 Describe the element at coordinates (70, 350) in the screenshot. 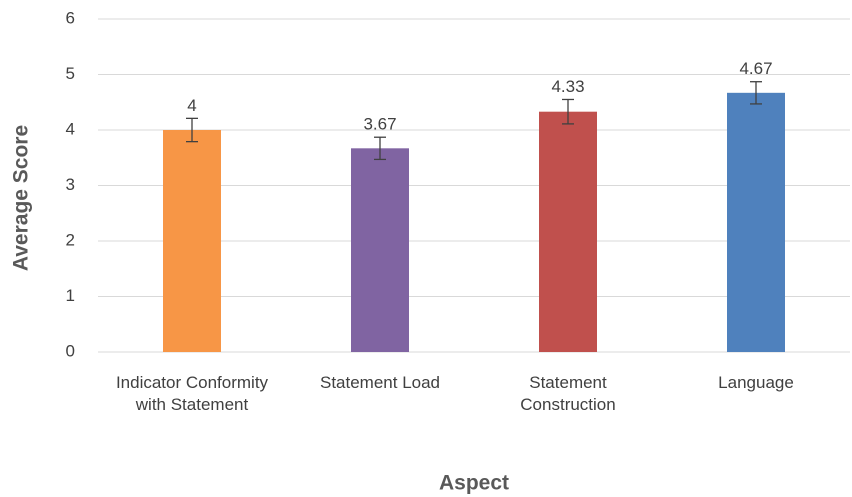

I see `y-tick-label: 0` at that location.